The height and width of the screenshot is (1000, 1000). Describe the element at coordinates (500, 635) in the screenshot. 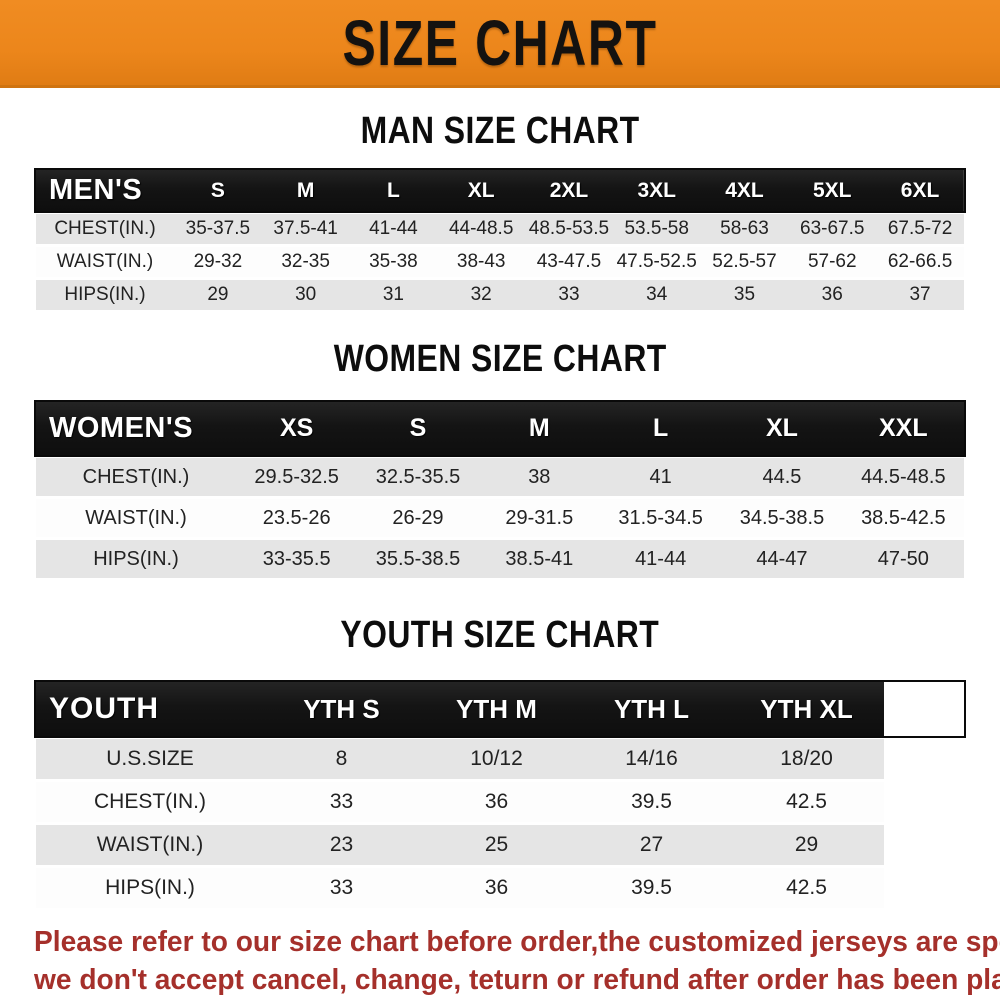

I see `youth-chart-heading: YOUTH SIZE CHART` at that location.